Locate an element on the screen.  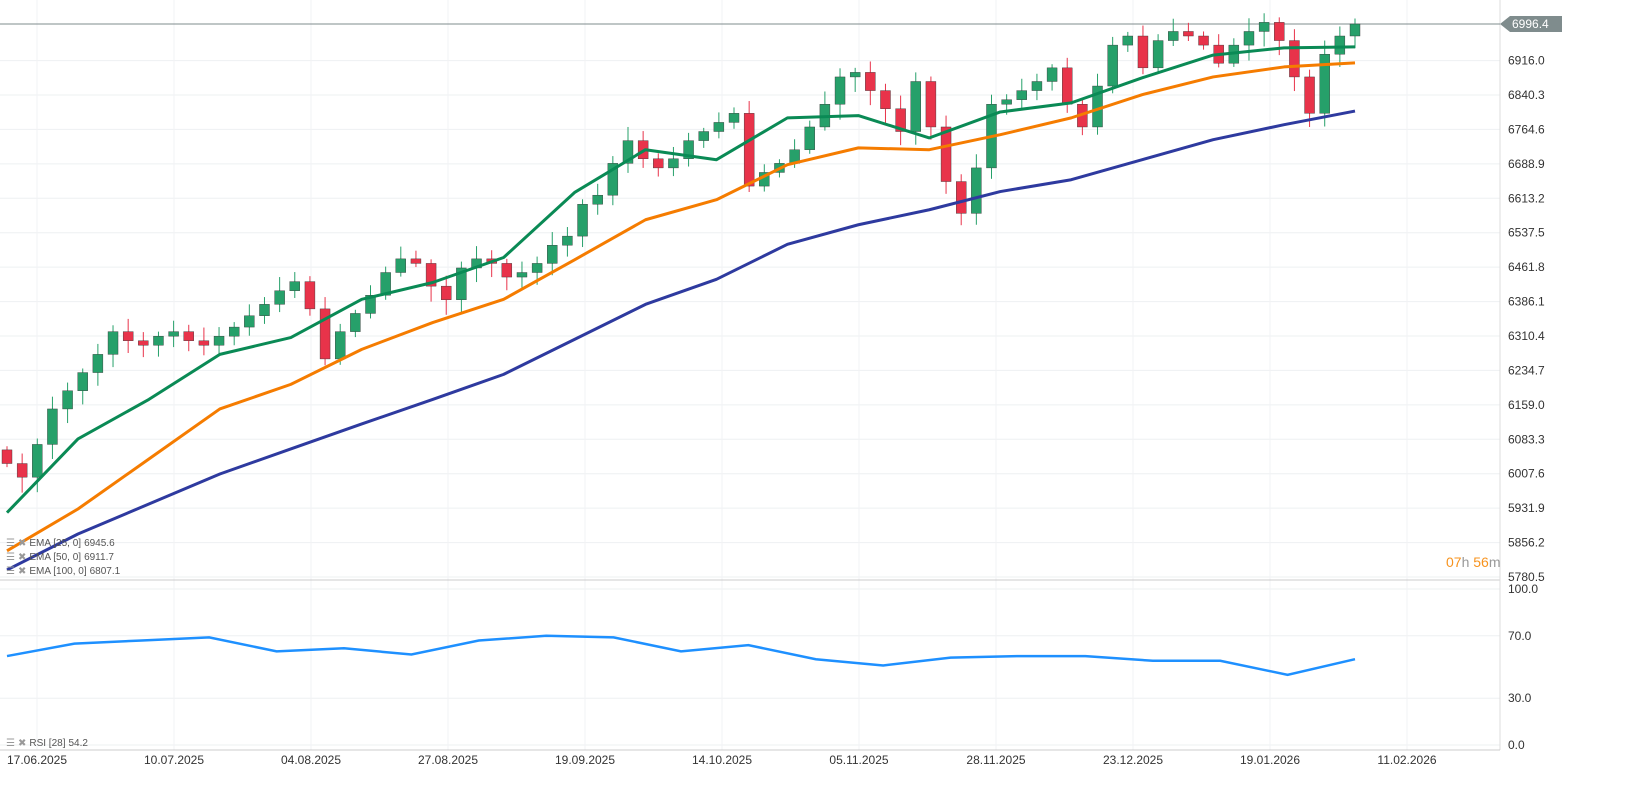
y-tick-label: 6840.3 is located at coordinates (1526, 95).